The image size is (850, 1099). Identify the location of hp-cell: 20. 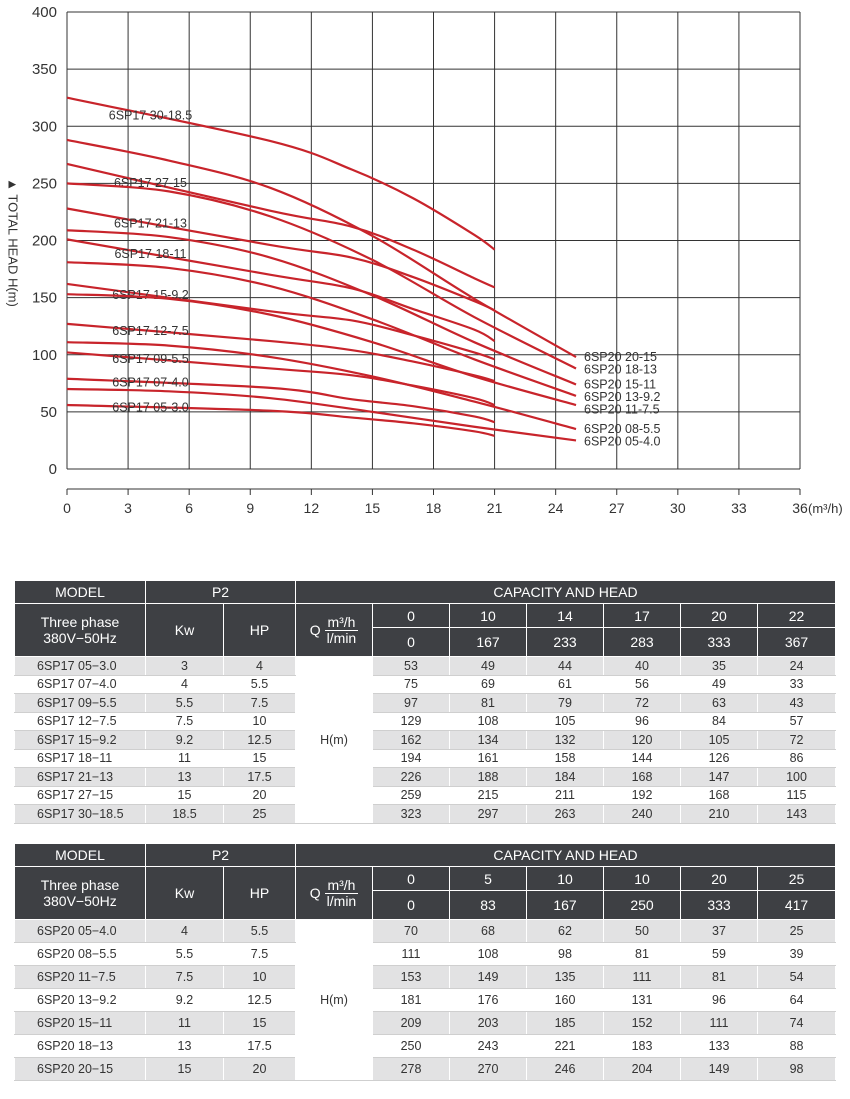
(259, 795).